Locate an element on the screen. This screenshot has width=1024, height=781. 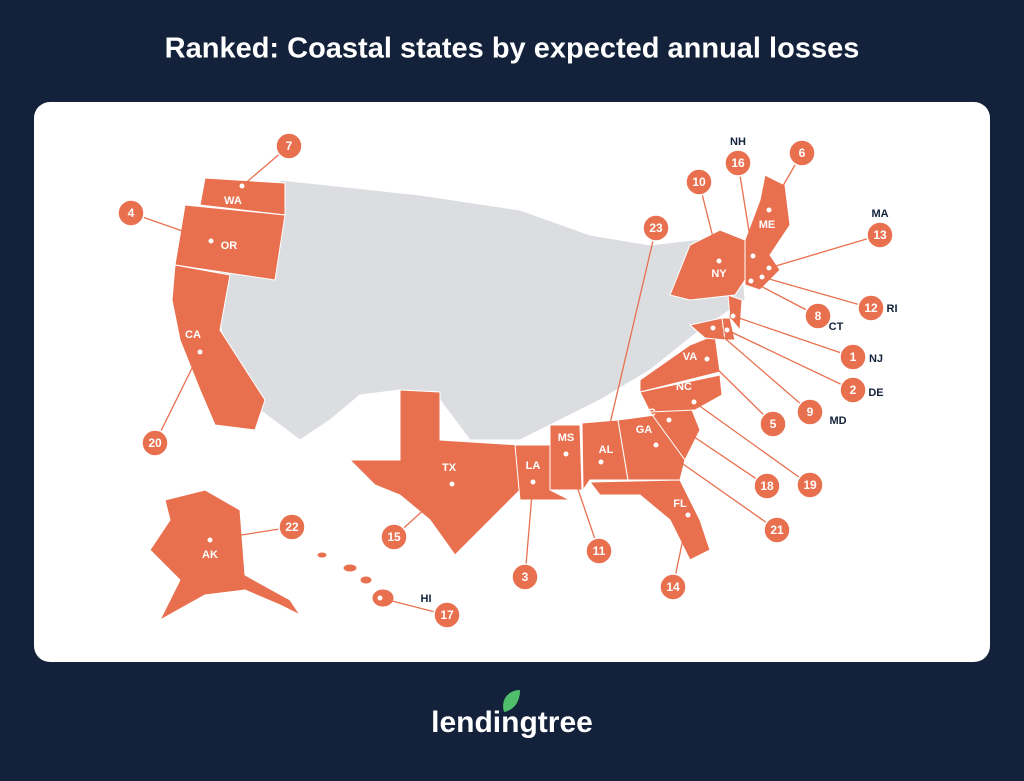
state-label: NC is located at coordinates (684, 387).